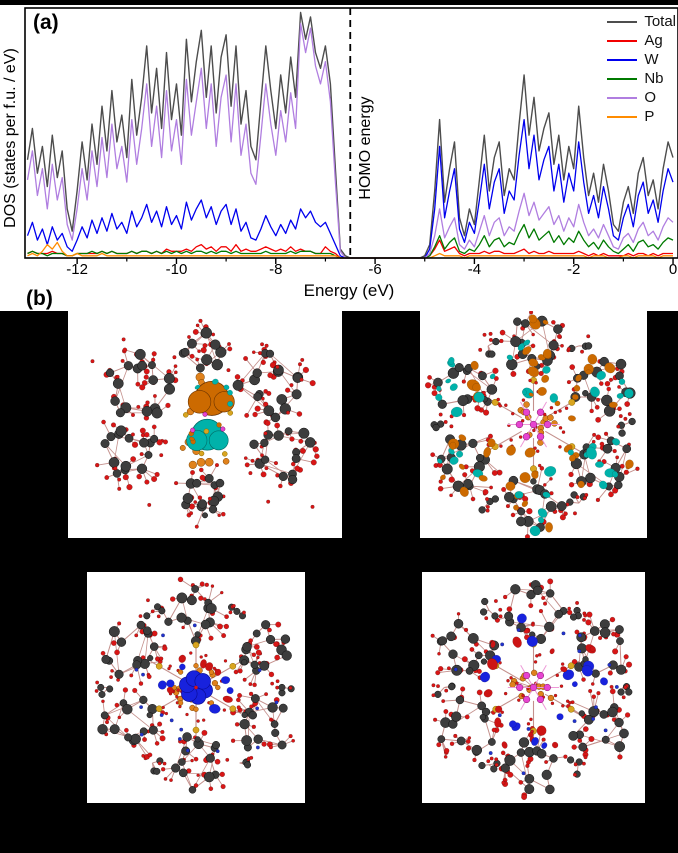 This screenshot has width=678, height=853. I want to click on x-tick-label: -8, so click(276, 269).